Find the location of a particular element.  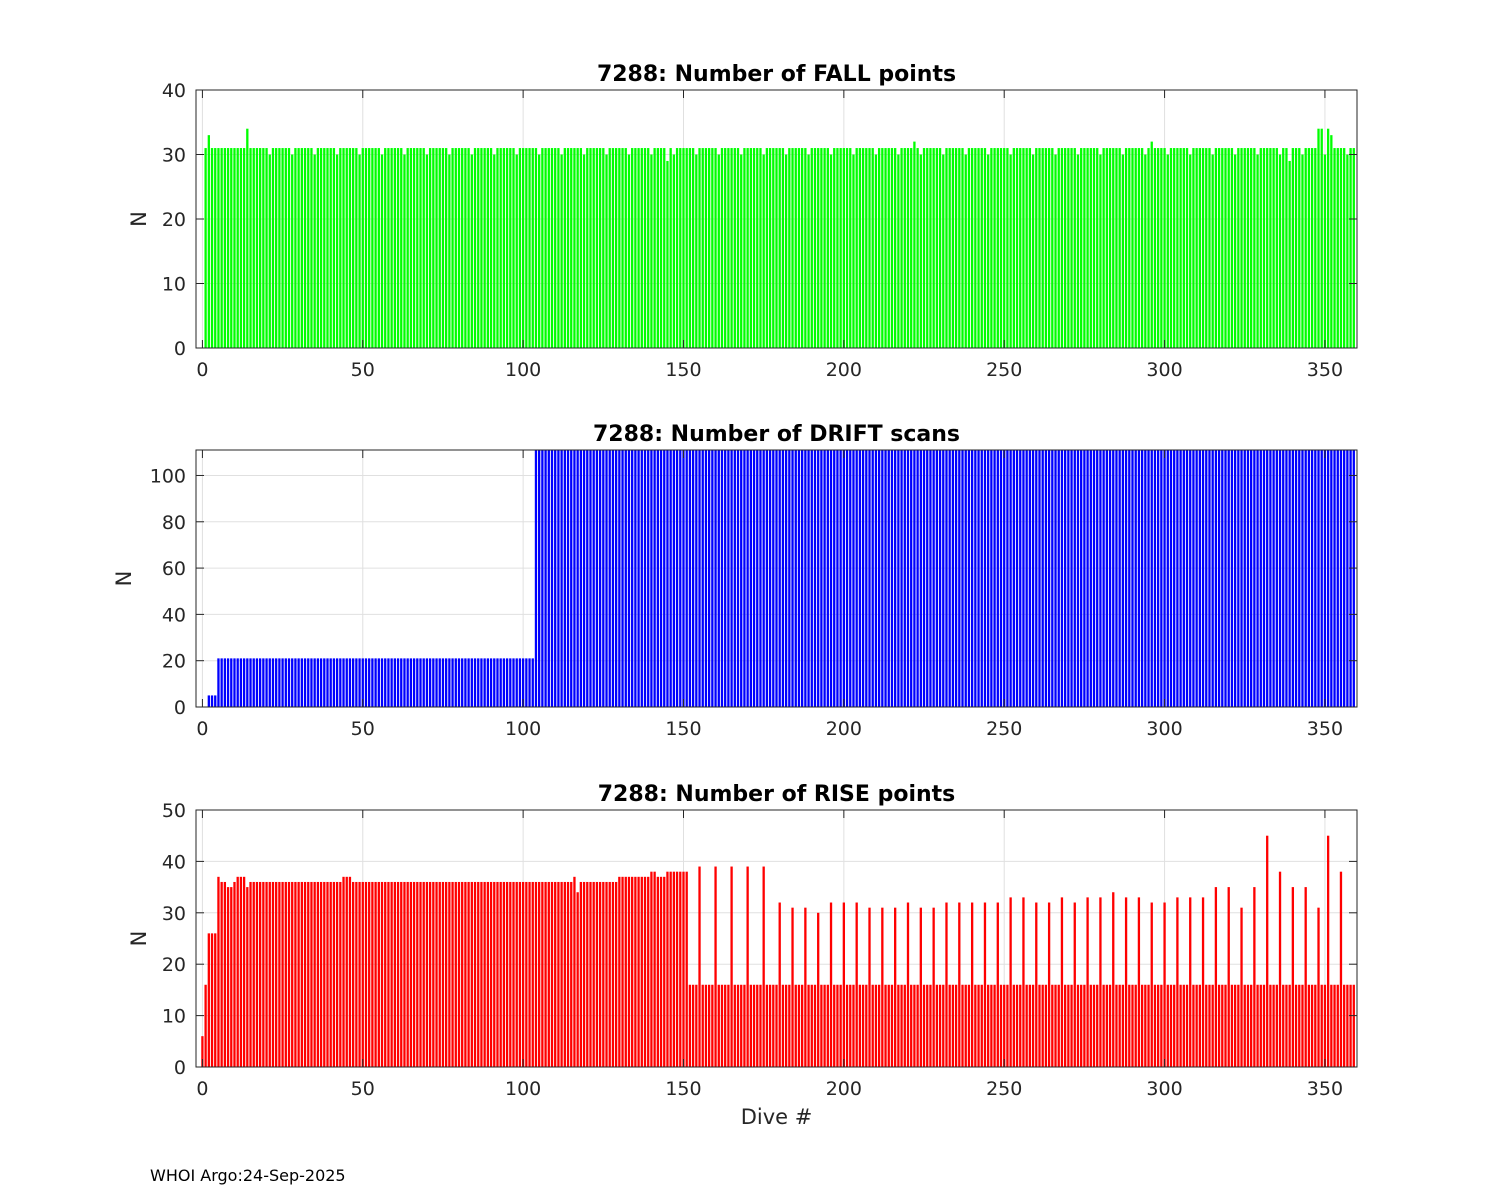

y-tick-label: 20 is located at coordinates (174, 220).